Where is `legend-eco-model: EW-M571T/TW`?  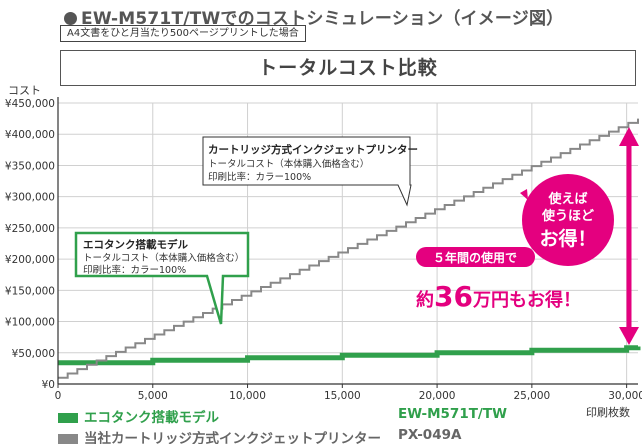
legend-eco-model: EW-M571T/TW is located at coordinates (452, 414).